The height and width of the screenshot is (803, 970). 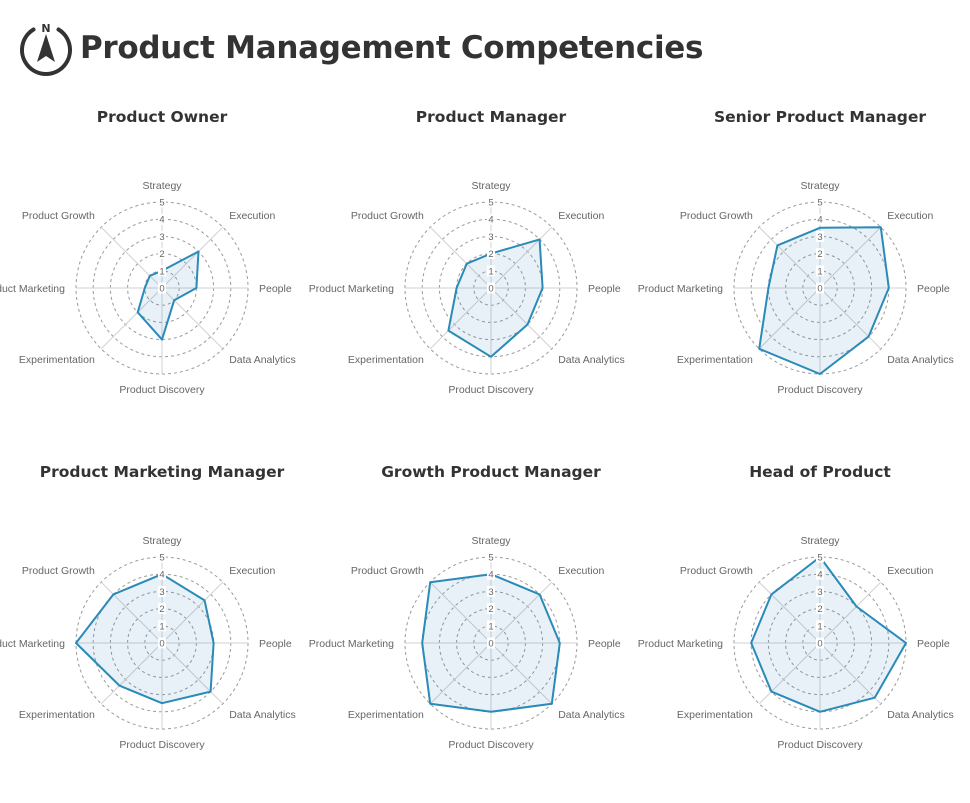 I want to click on compass-letter: N, so click(x=45, y=28).